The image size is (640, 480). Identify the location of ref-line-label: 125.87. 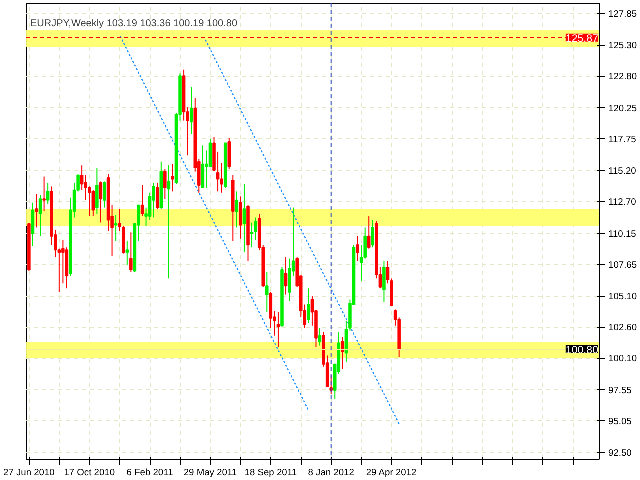
(582, 38).